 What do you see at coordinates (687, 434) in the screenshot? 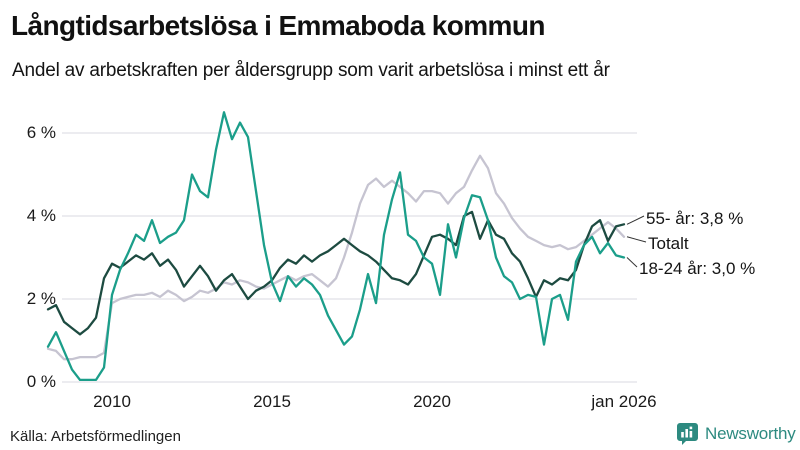
I see `newsworthy-icon` at bounding box center [687, 434].